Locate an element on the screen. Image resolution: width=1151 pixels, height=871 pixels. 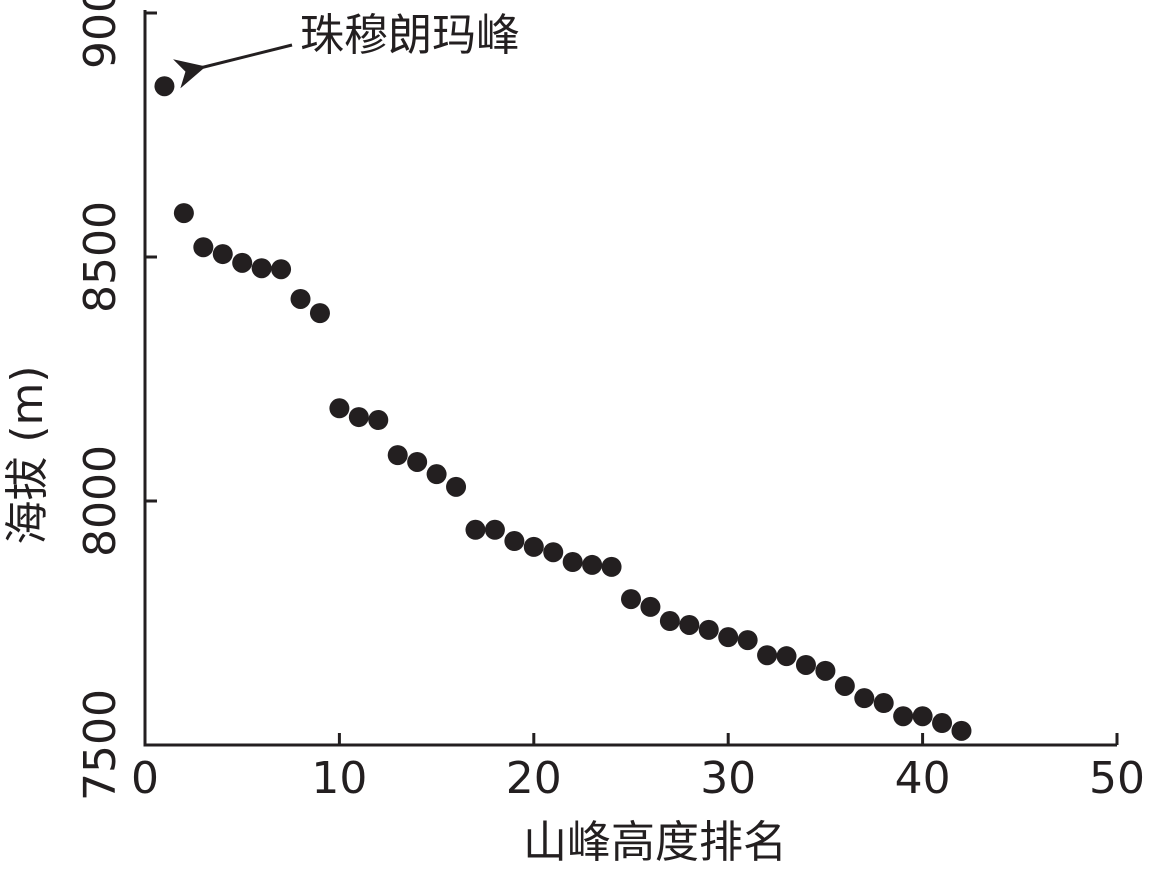
x-axis-title: 山峰高度排名 is located at coordinates (655, 842).